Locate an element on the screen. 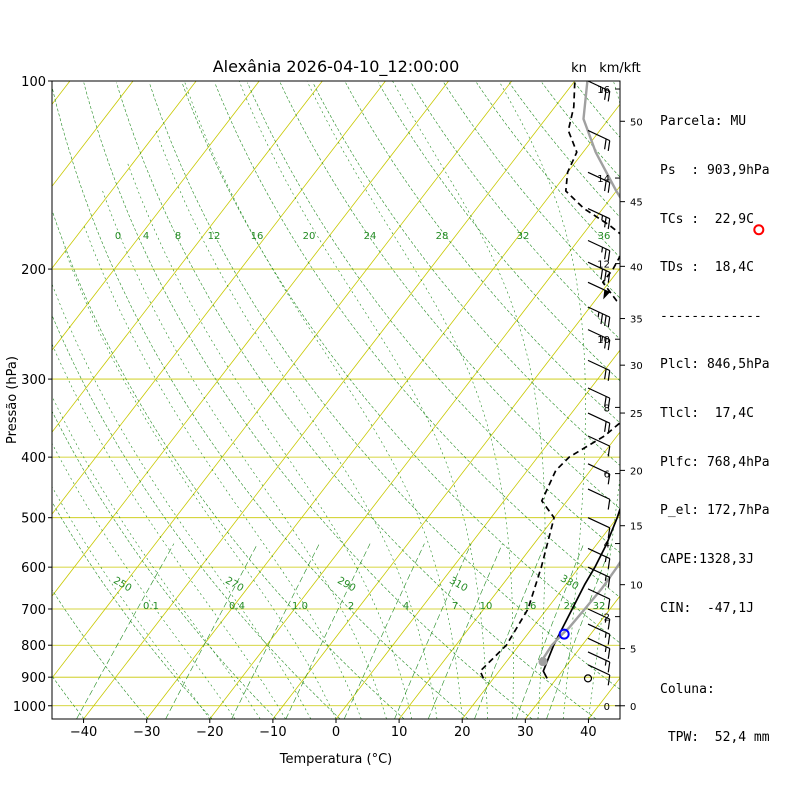  wind-barb-flag is located at coordinates (606, 294).